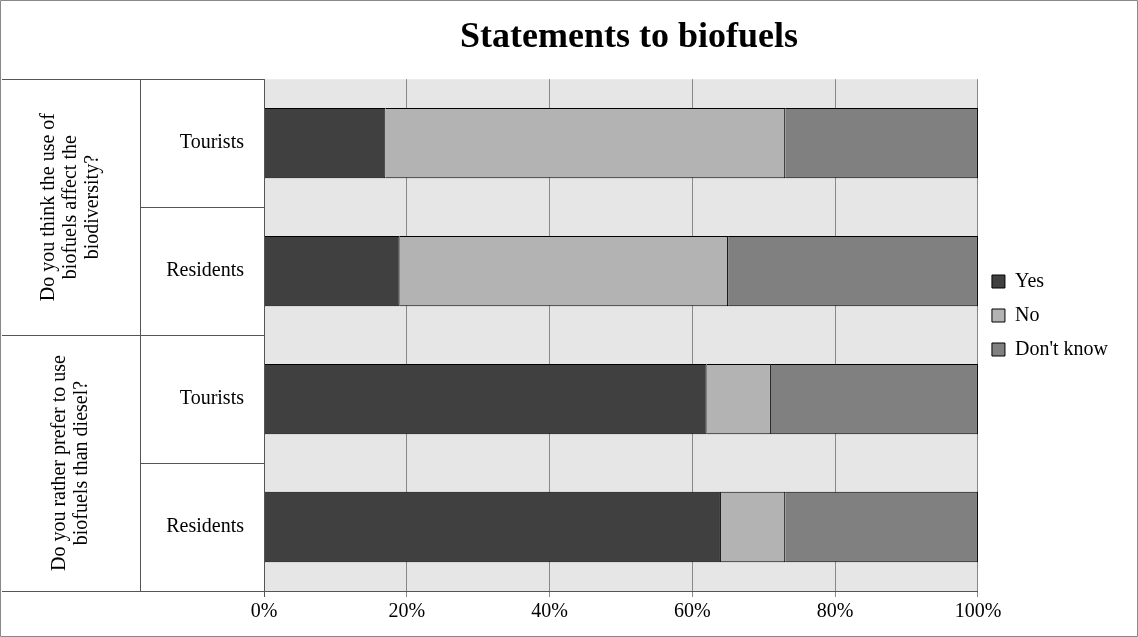 Image resolution: width=1138 pixels, height=637 pixels. I want to click on legend-label: Yes, so click(1029, 279).